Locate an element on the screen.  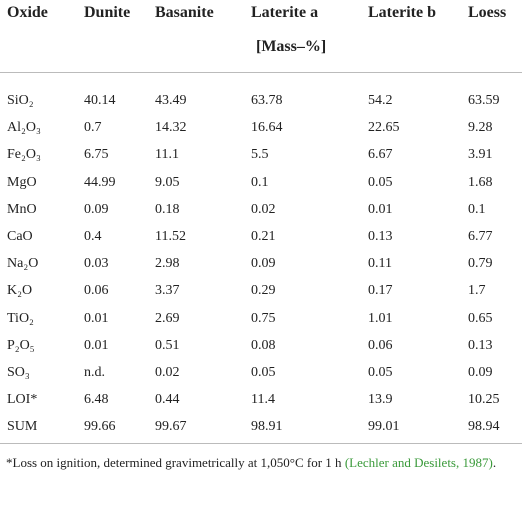
value-cell: 99.67 is located at coordinates (171, 427).